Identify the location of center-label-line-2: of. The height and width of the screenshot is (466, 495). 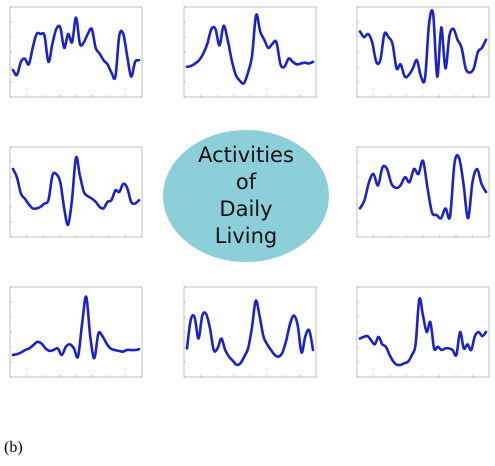
(246, 182).